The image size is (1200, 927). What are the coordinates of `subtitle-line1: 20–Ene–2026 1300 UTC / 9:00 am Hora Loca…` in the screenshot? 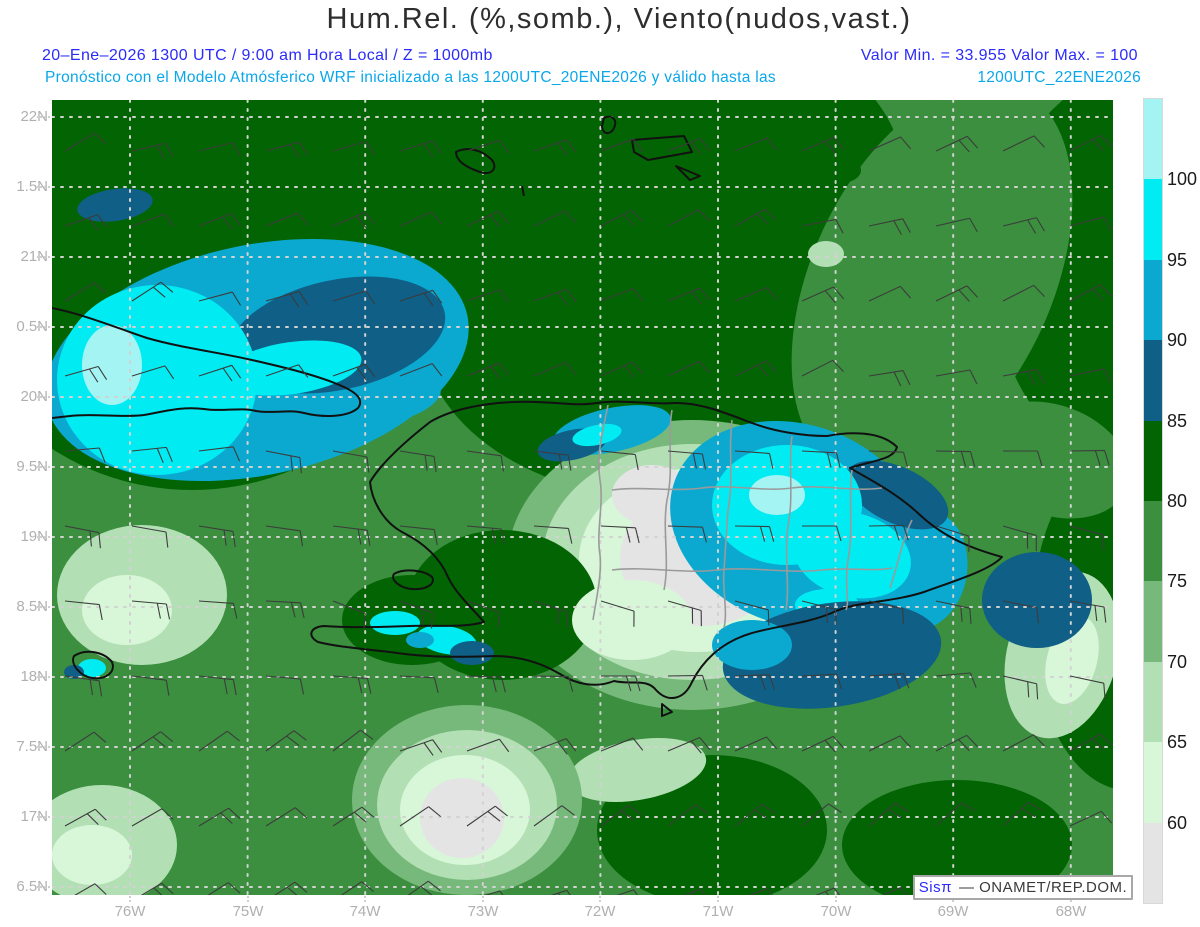 It's located at (590, 56).